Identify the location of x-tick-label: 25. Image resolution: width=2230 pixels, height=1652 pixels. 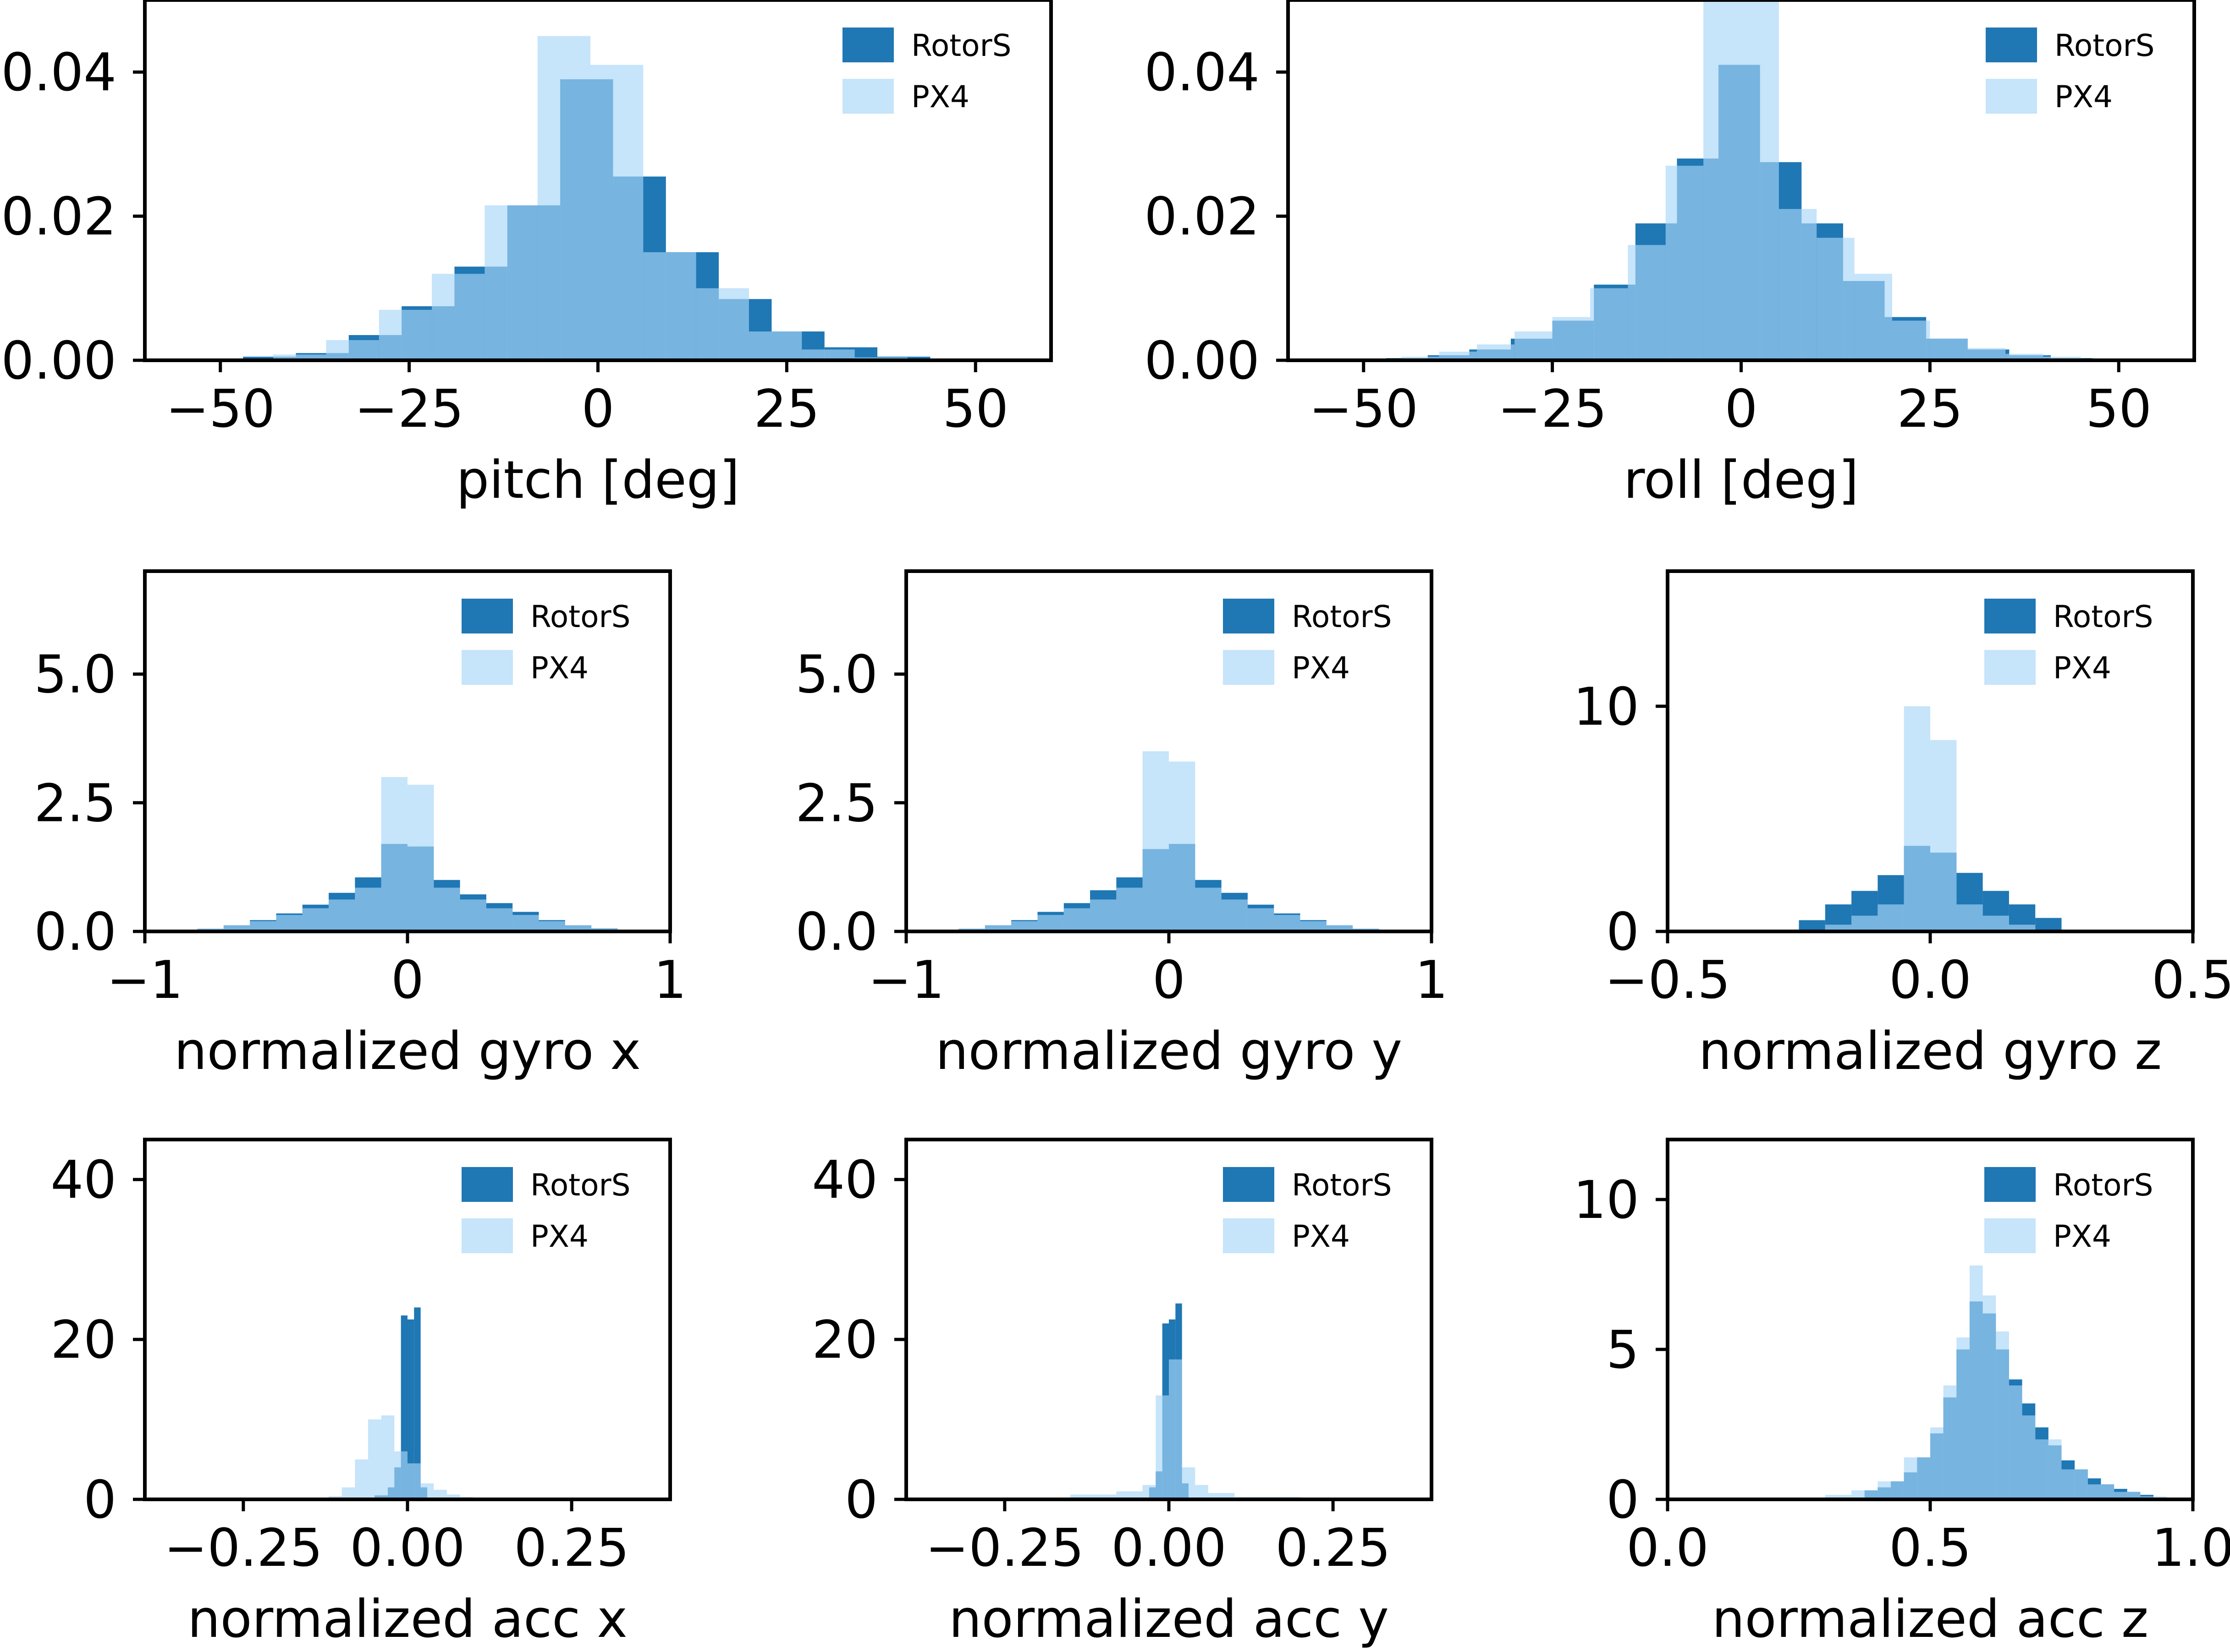
(787, 409).